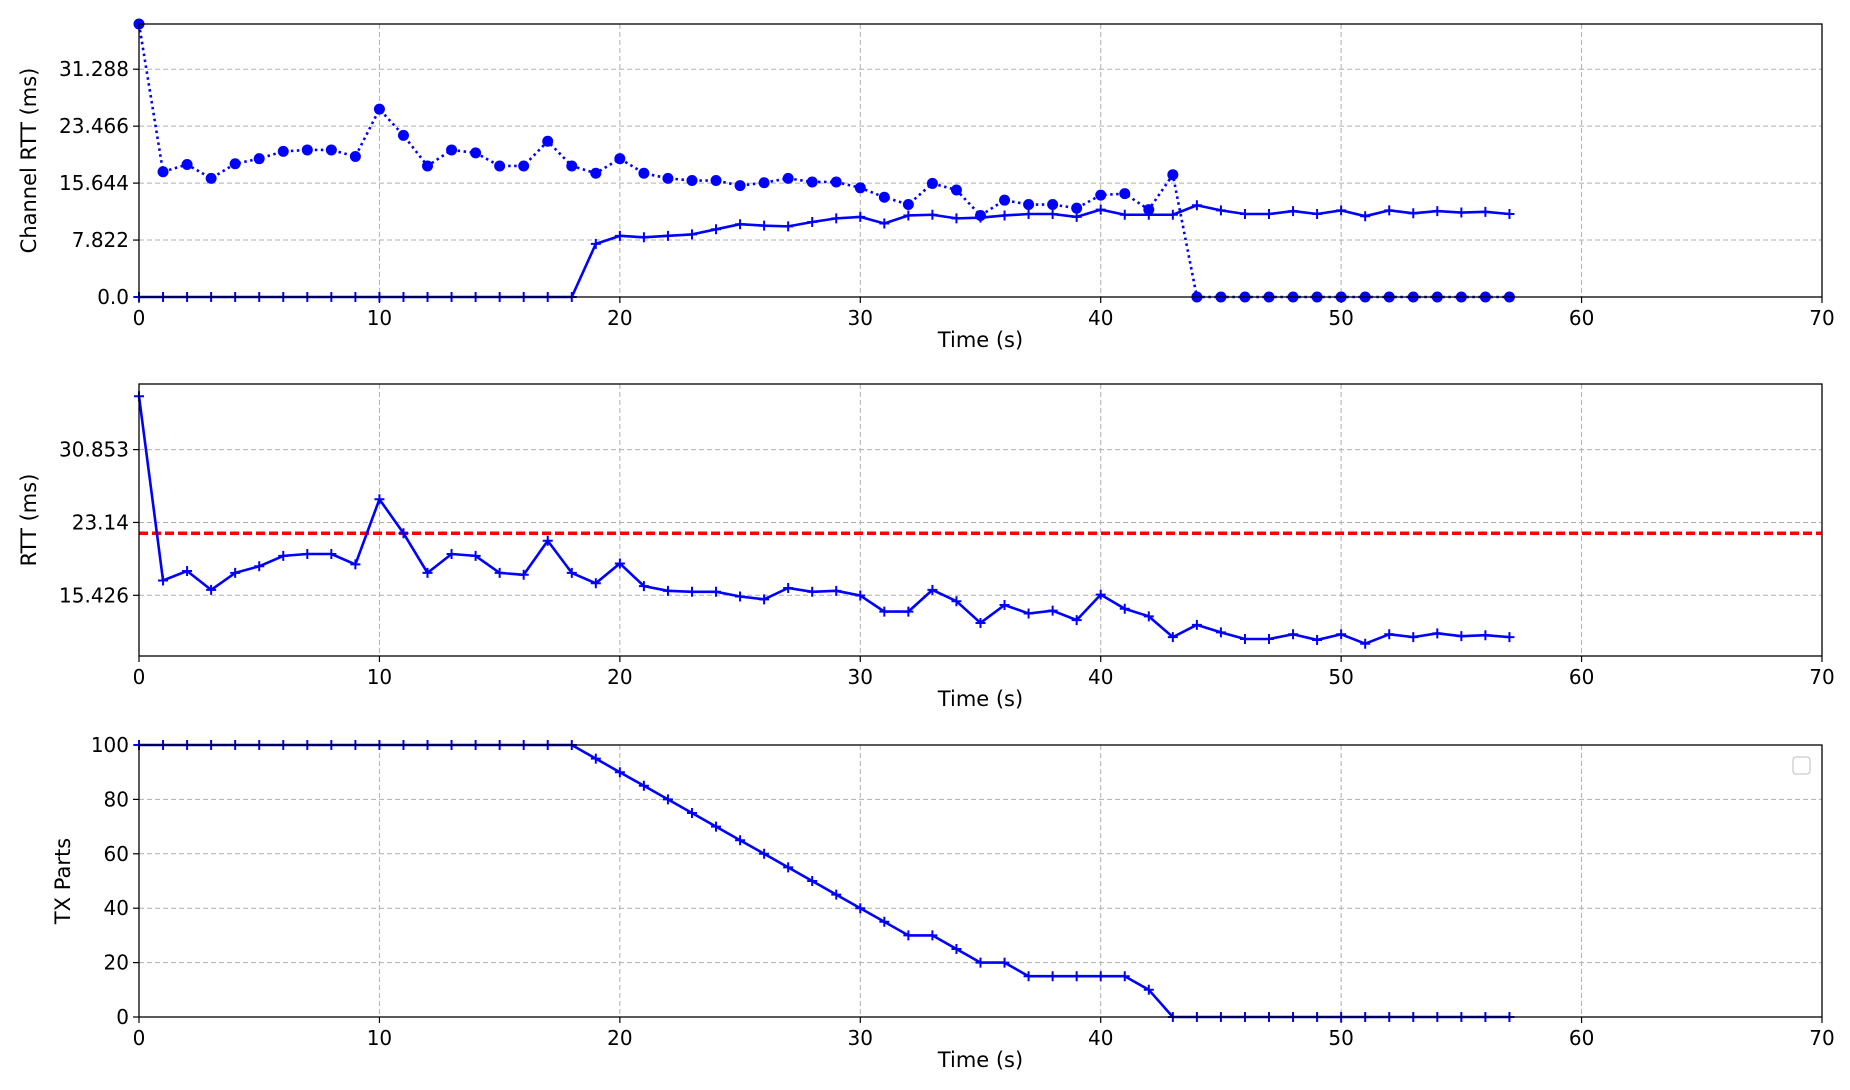  What do you see at coordinates (63, 881) in the screenshot?
I see `y-axis-label: TX Parts` at bounding box center [63, 881].